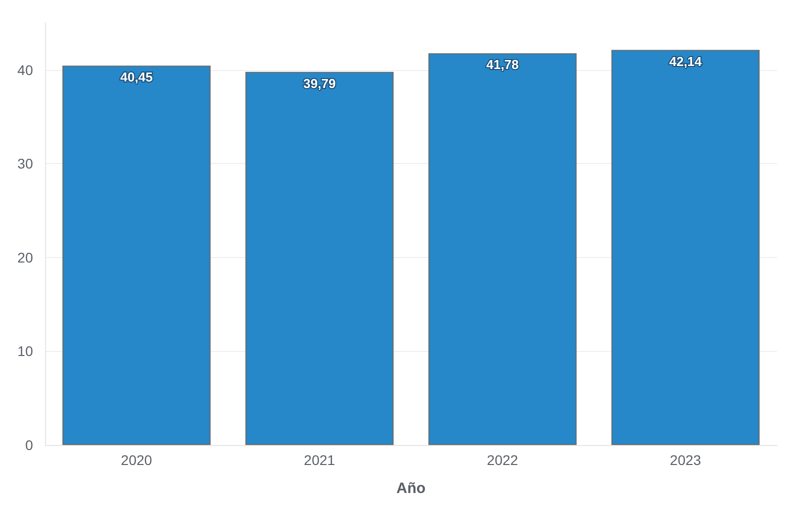  I want to click on data-label: 41,78, so click(502, 64).